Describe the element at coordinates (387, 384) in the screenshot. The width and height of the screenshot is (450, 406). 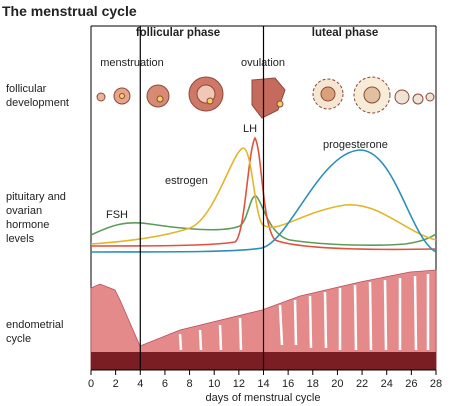
I see `x-tick-label: 24` at that location.